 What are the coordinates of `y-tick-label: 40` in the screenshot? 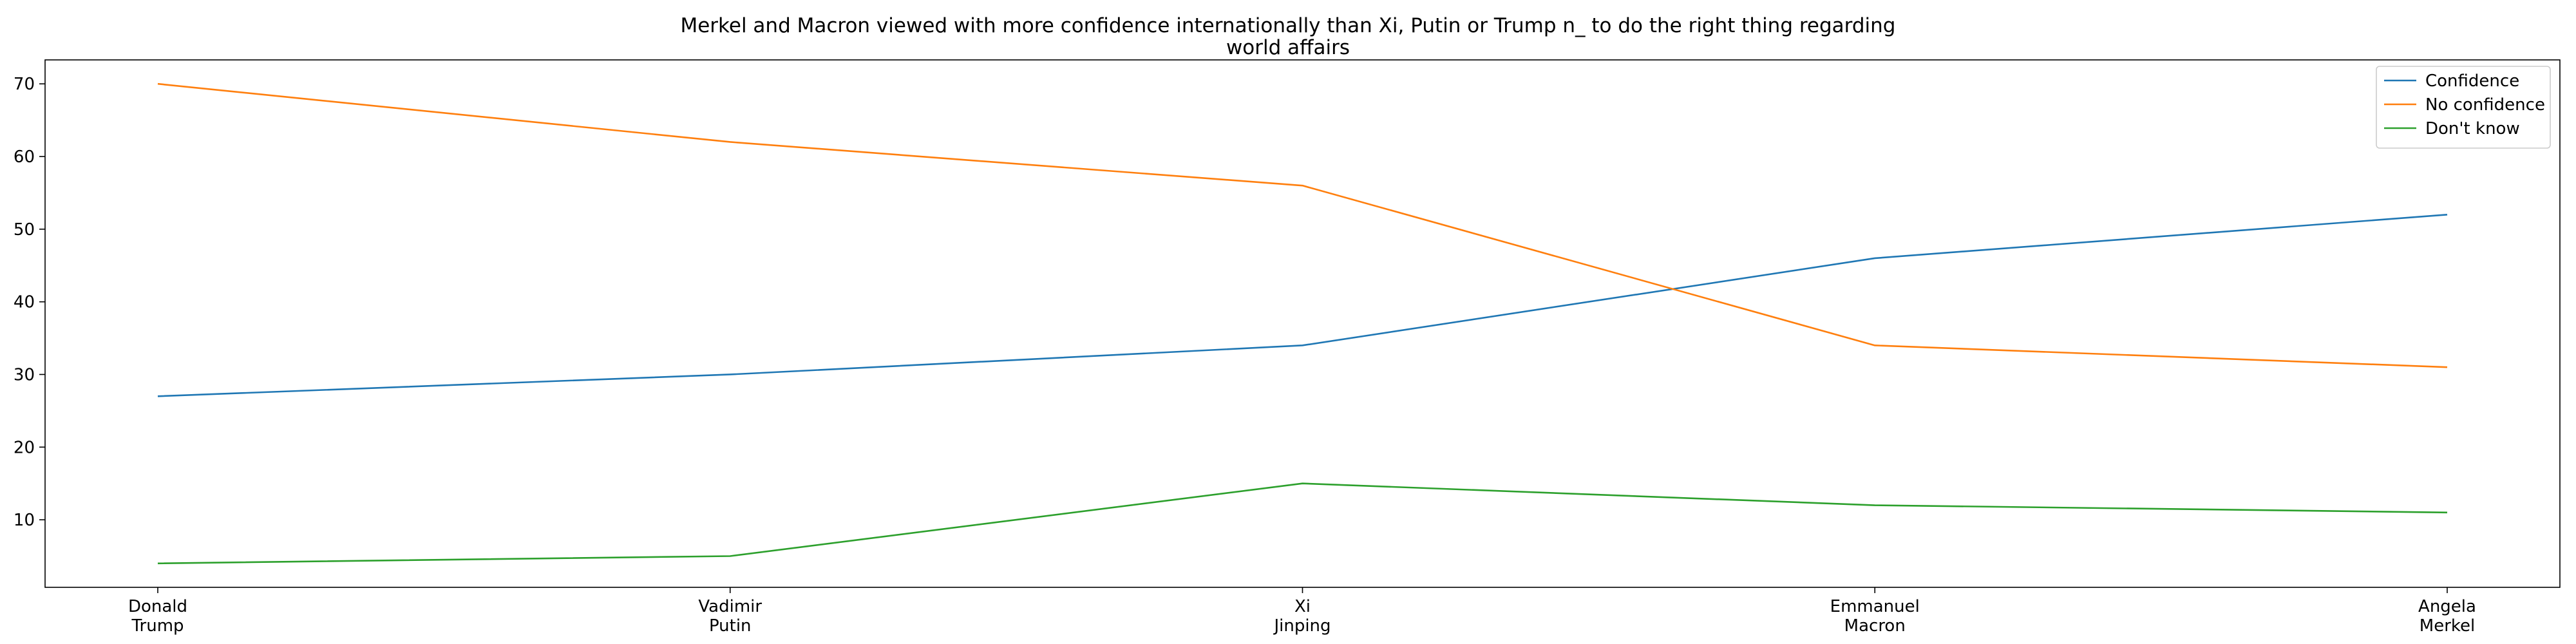 It's located at (24, 302).